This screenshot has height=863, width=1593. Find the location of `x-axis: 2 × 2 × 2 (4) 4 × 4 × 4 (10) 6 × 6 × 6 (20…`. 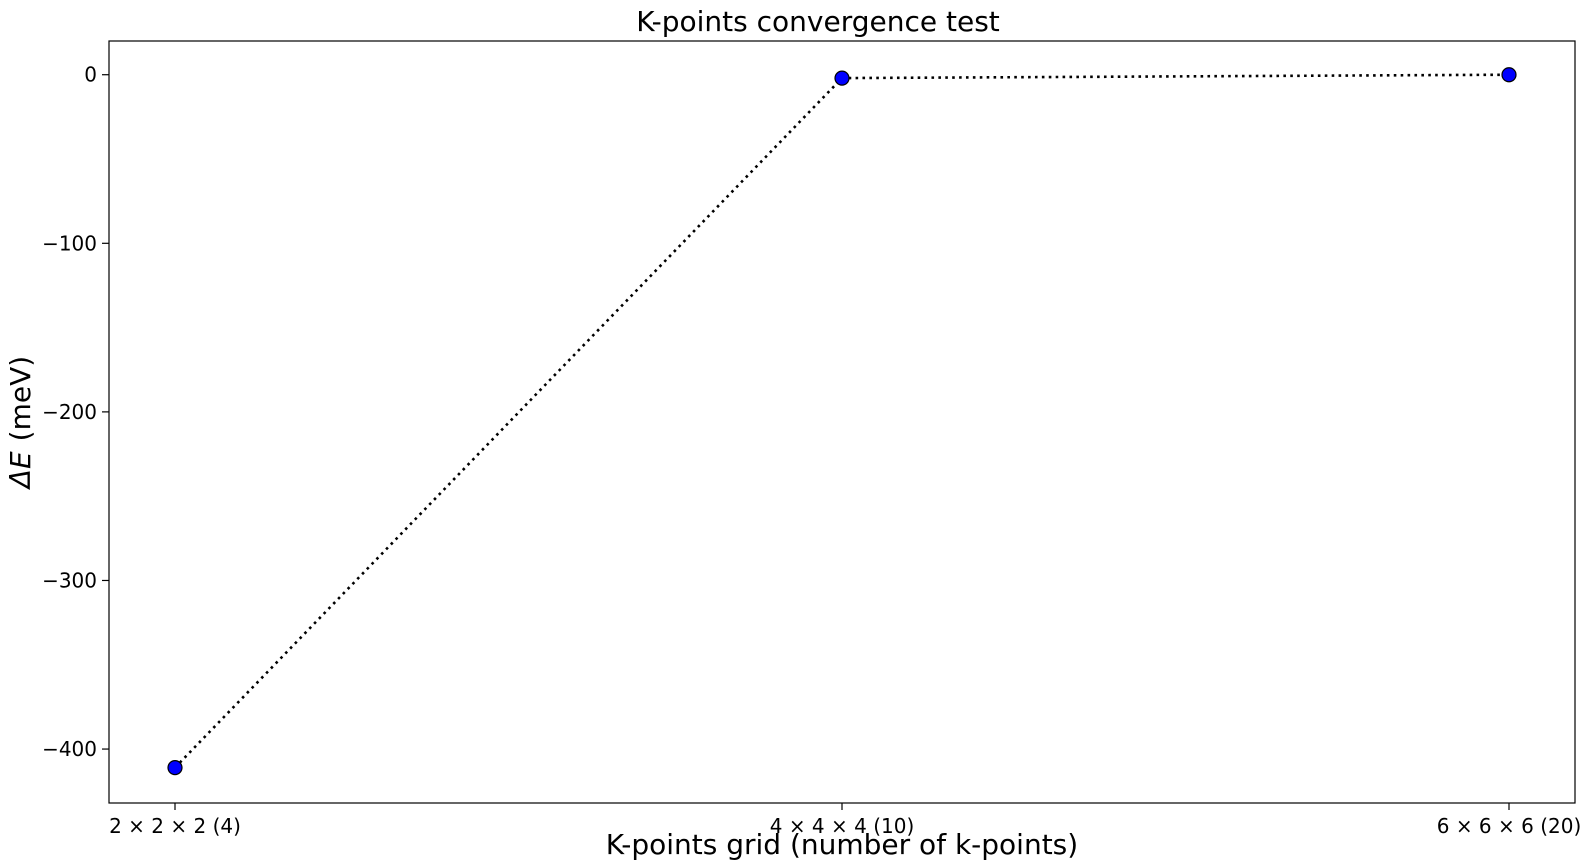

x-axis: 2 × 2 × 2 (4) 4 × 4 × 4 (10) 6 × 6 × 6 (20… is located at coordinates (845, 820).